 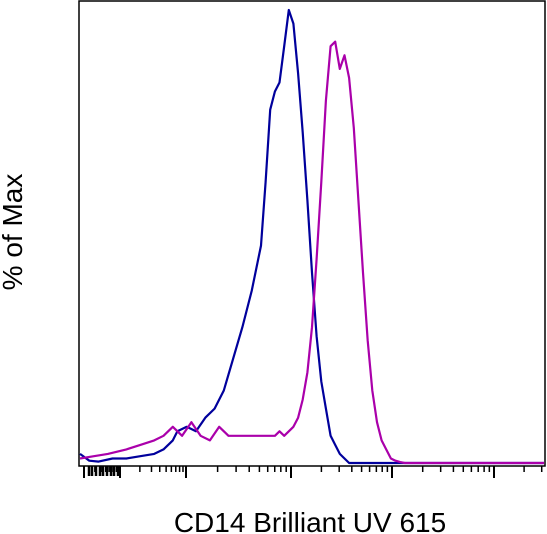 I want to click on x-axis-ticks, so click(x=313, y=472).